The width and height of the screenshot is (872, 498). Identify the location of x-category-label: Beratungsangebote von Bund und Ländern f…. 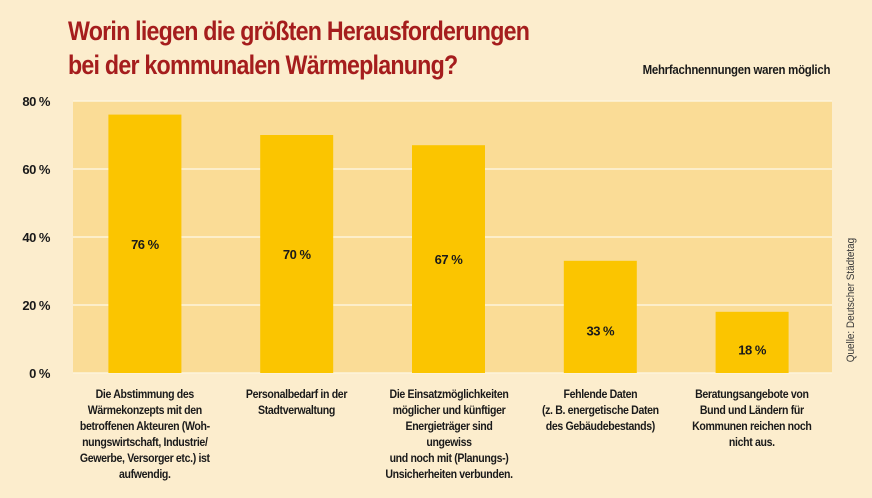
(752, 418).